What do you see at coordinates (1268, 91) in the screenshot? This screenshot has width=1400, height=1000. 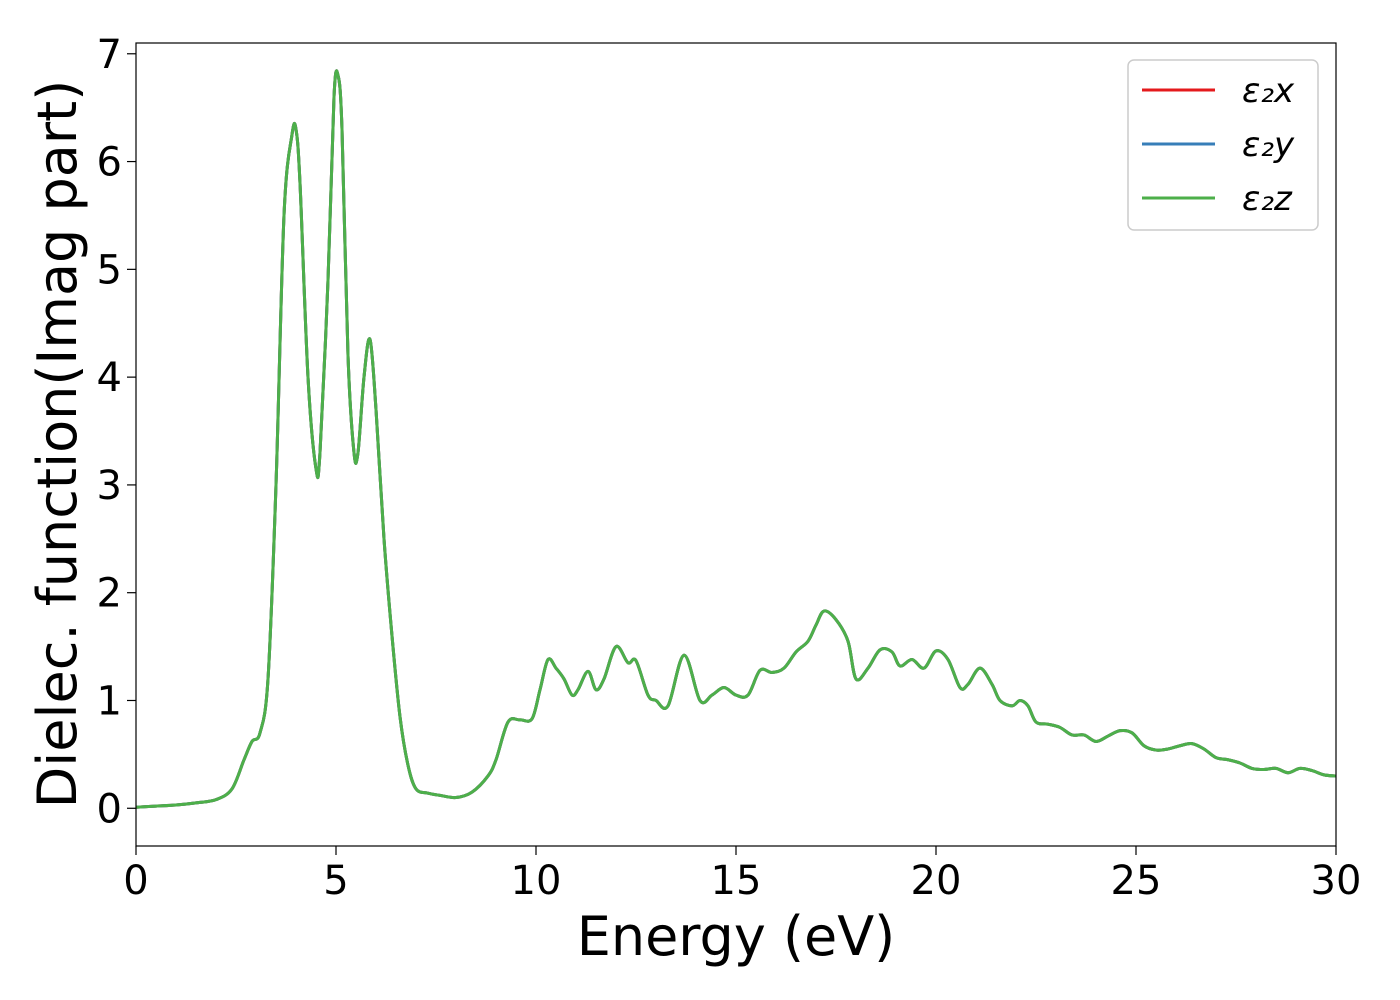 I see `legend-label: ε₂x` at bounding box center [1268, 91].